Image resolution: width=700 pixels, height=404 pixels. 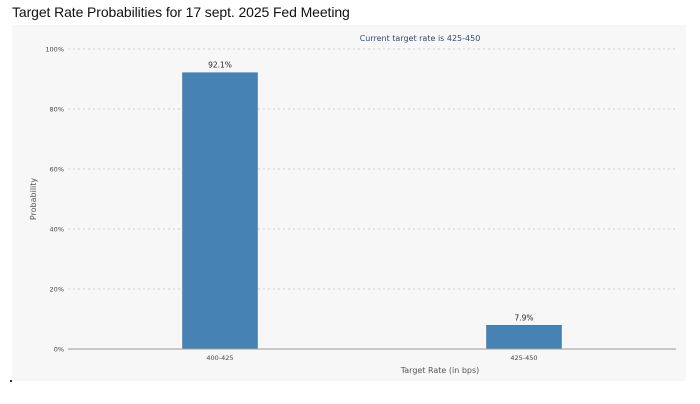 I want to click on y-tick-label: 80%, so click(x=57, y=110).